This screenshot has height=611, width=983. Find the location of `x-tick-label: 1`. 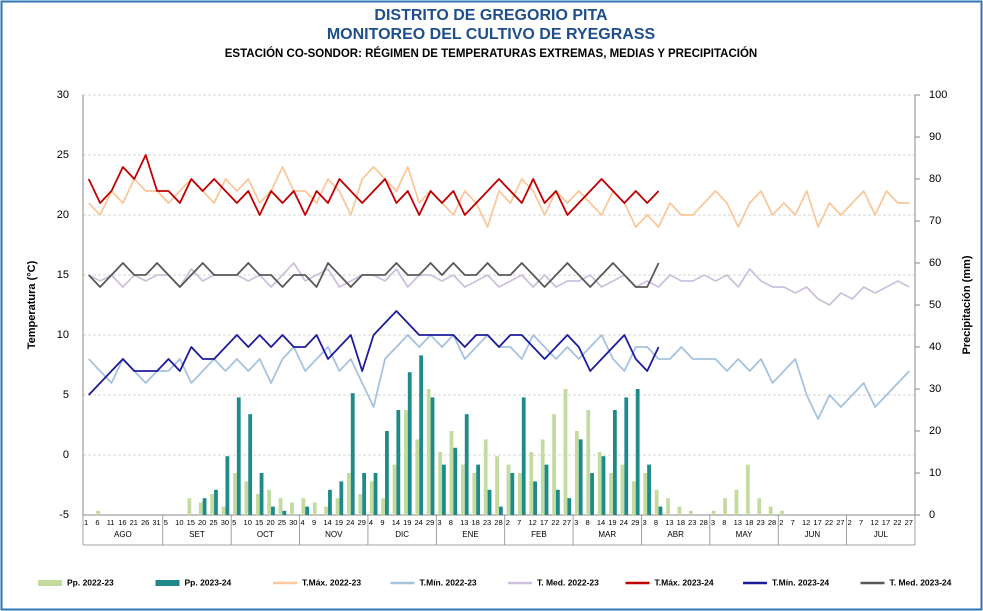

x-tick-label: 1 is located at coordinates (86, 522).